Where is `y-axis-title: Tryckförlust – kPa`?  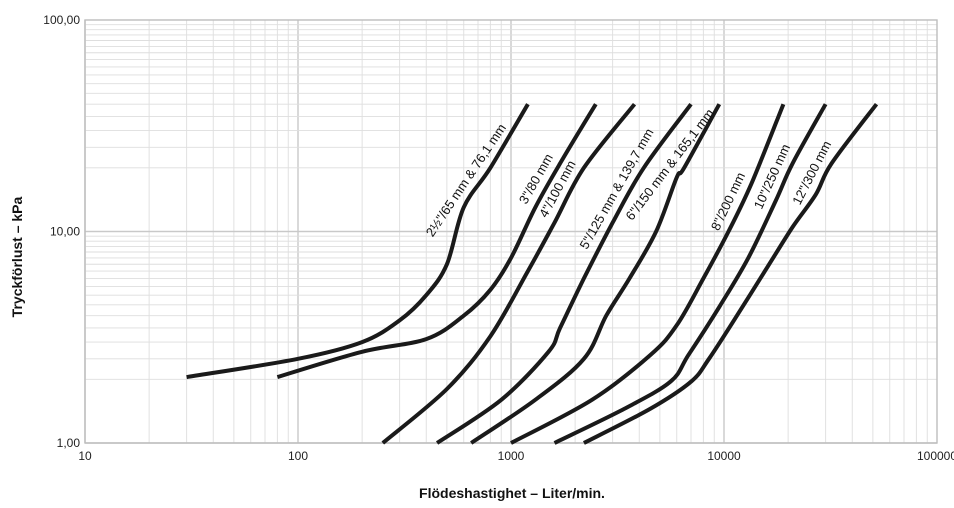
y-axis-title: Tryckförlust – kPa is located at coordinates (17, 256).